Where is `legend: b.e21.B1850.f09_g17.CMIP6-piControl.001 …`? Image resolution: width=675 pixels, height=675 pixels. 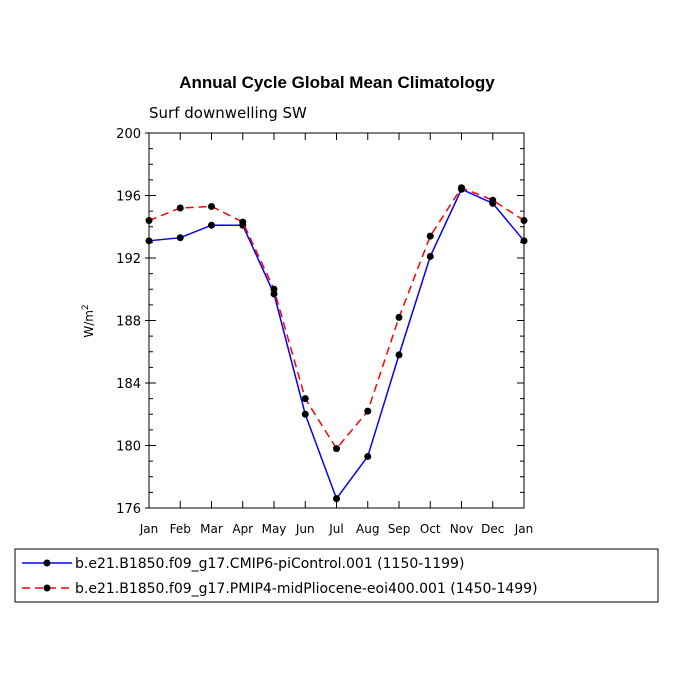
legend: b.e21.B1850.f09_g17.CMIP6-piControl.001 … is located at coordinates (336, 575).